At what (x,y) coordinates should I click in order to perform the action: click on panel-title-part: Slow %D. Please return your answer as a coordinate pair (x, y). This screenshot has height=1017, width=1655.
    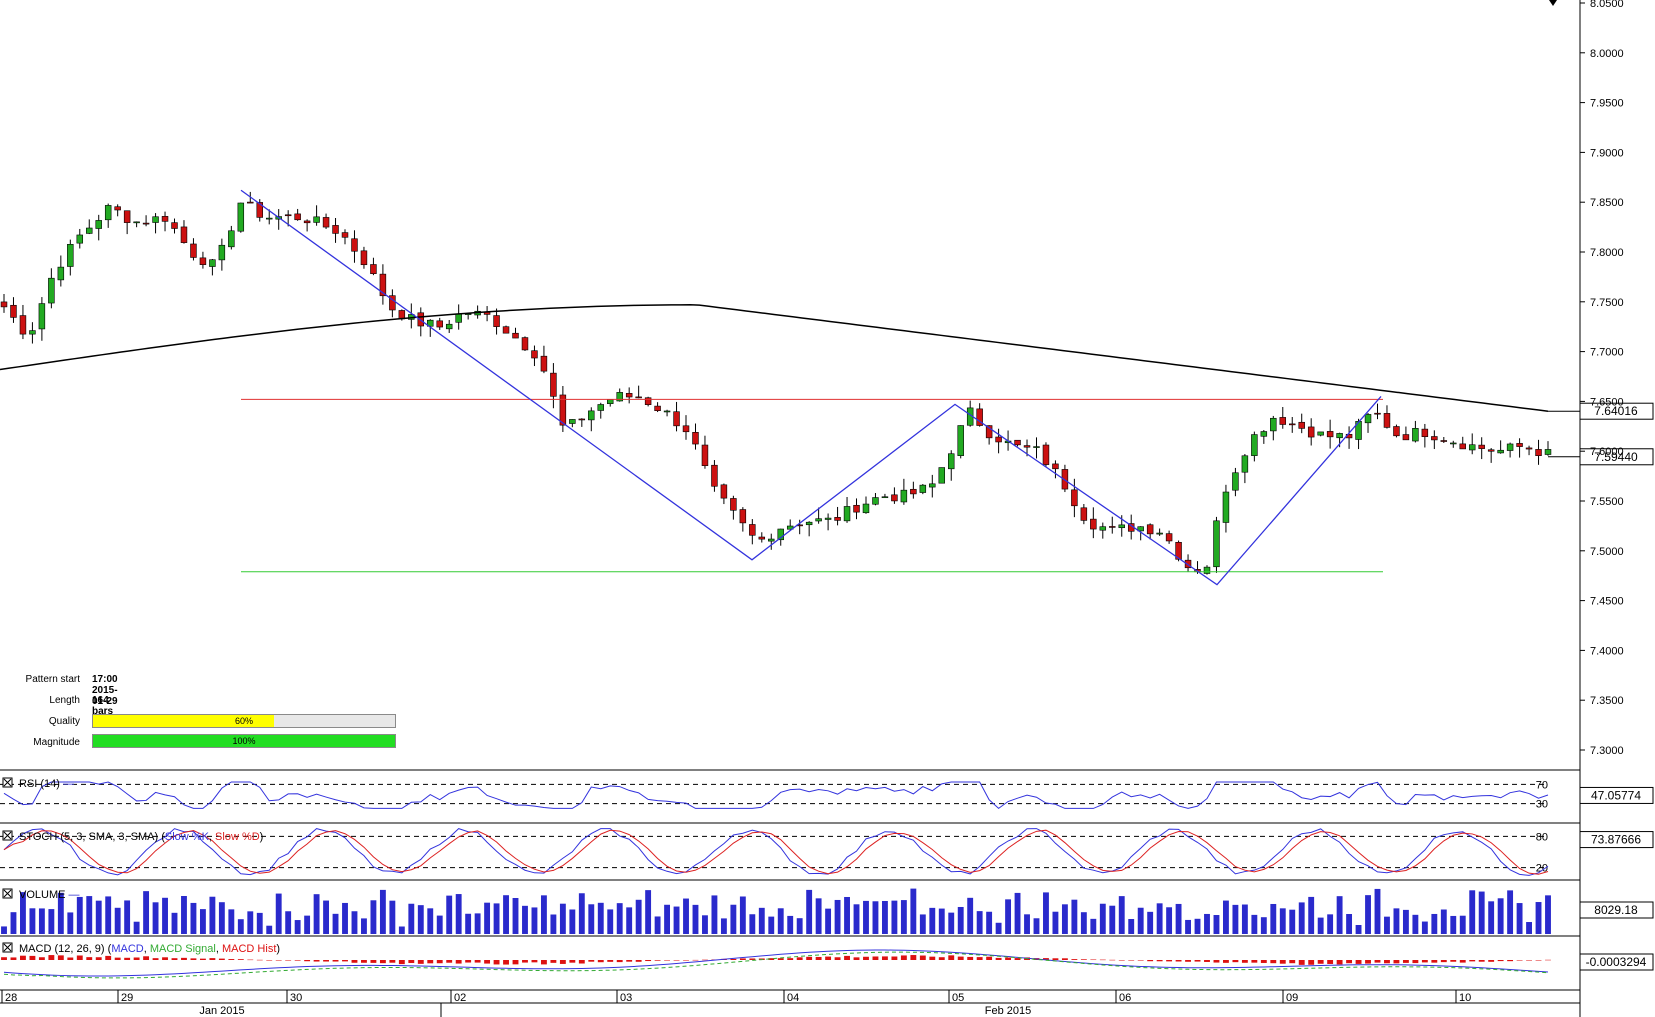
    Looking at the image, I should click on (237, 837).